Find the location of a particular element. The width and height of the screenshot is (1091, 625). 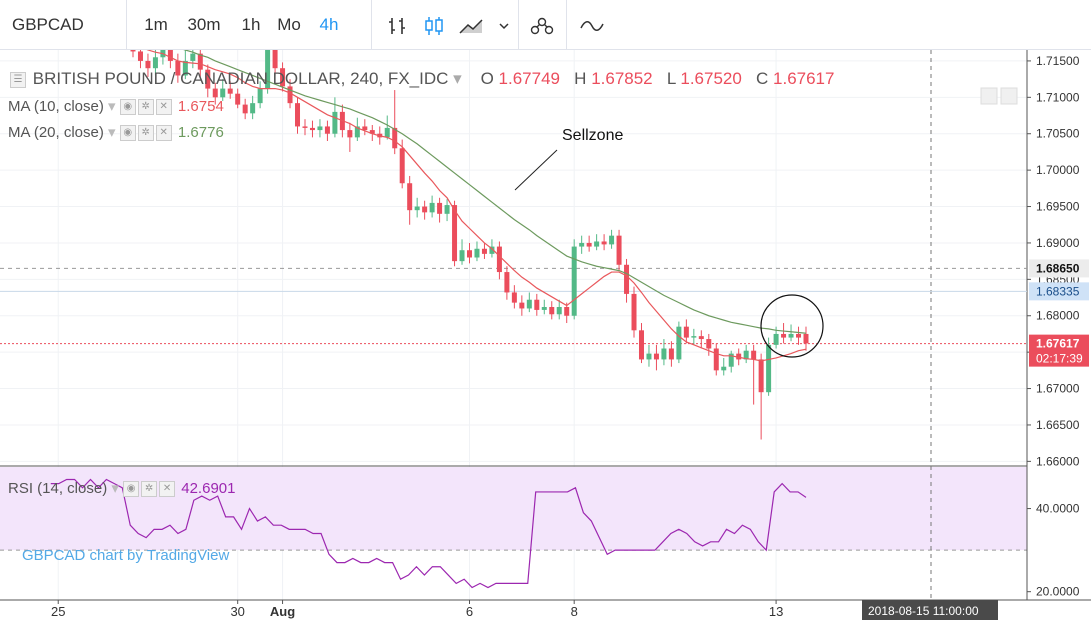

interval-4h: 4h is located at coordinates (329, 24).